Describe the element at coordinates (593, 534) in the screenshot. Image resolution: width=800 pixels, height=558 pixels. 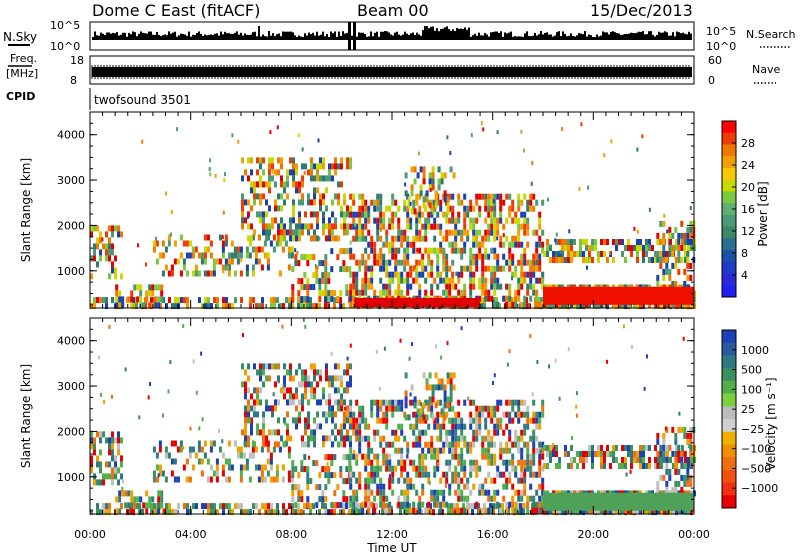
I see `x-tick-label: 20:00` at that location.